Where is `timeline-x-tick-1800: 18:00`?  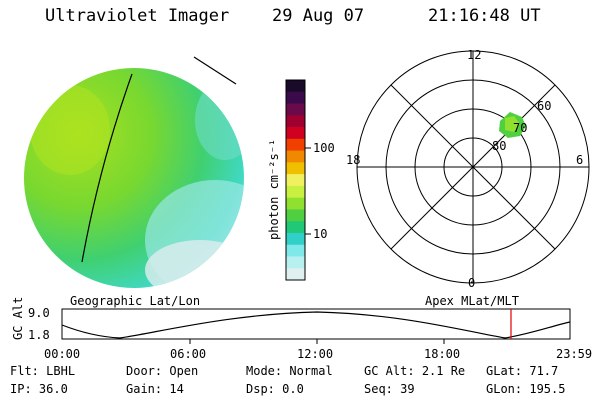 timeline-x-tick-1800: 18:00 is located at coordinates (442, 354).